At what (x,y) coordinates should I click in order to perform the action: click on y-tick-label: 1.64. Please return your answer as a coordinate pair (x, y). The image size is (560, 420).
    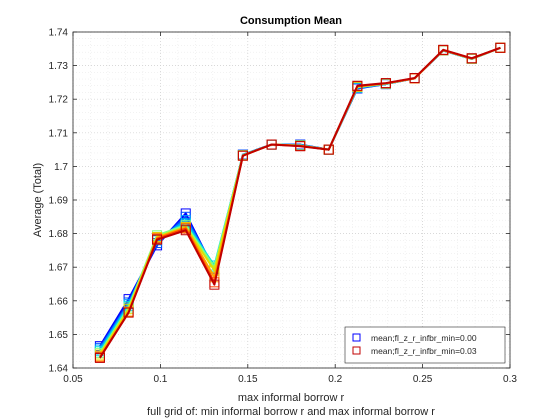
    Looking at the image, I should click on (59, 369).